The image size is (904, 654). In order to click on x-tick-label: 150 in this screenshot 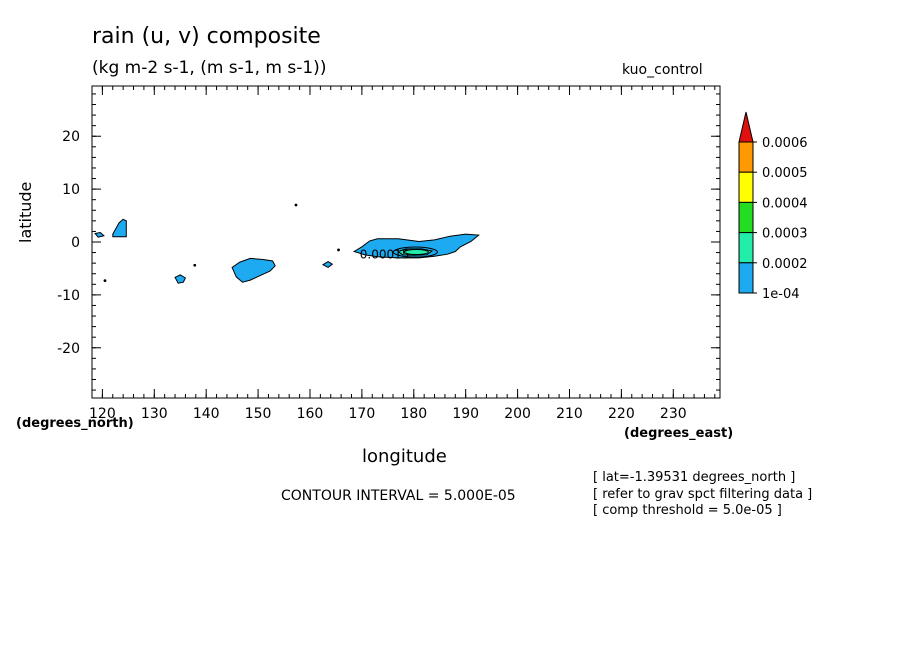, I will do `click(258, 414)`.